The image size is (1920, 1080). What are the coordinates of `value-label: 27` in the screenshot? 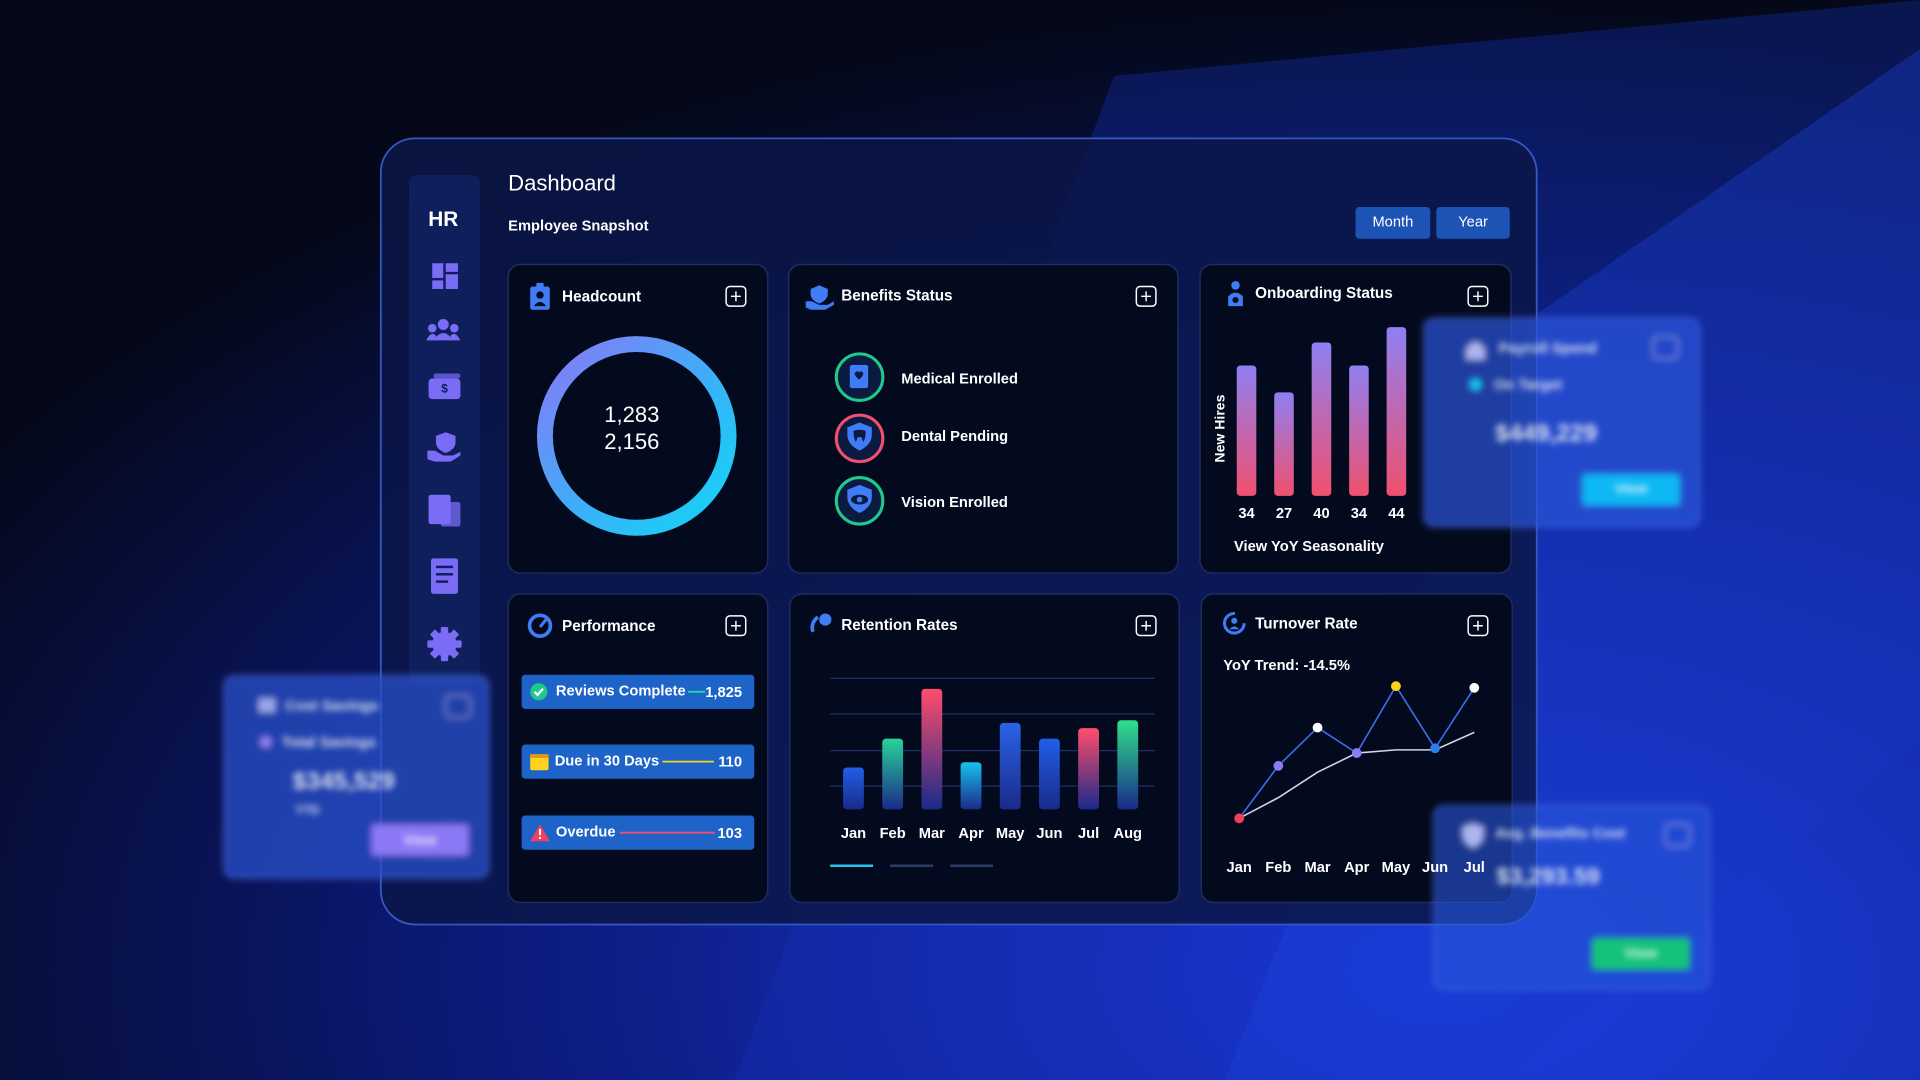 It's located at (1284, 514).